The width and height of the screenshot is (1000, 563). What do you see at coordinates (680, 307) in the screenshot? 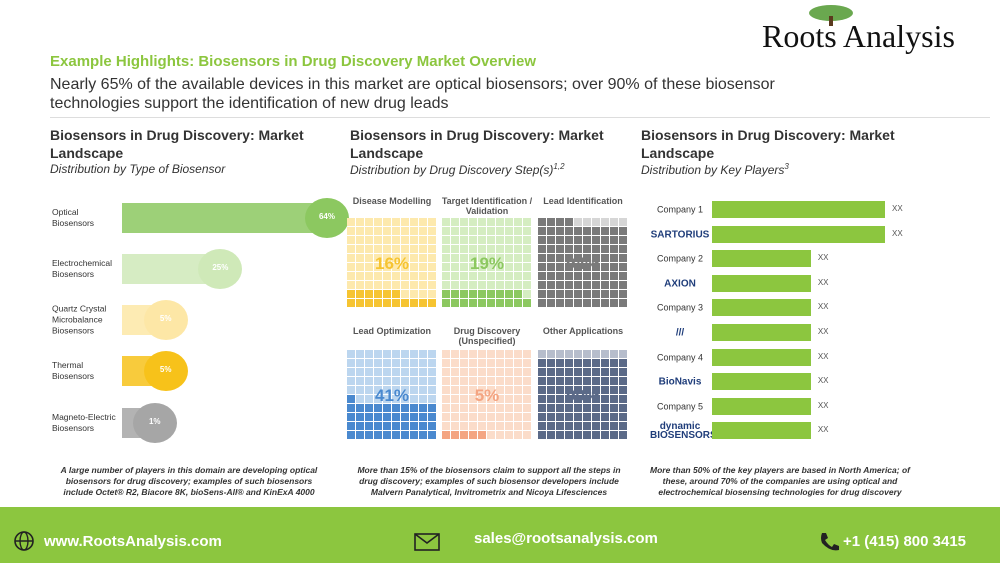
I see `category-label: Company 3` at bounding box center [680, 307].